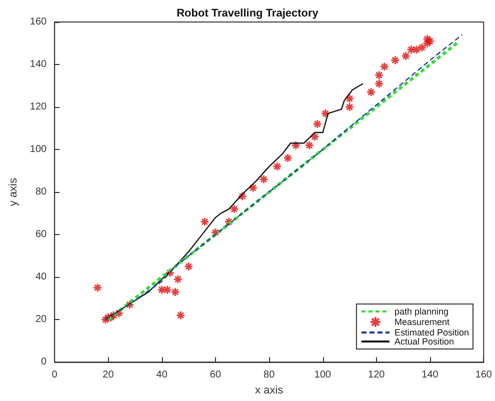 This screenshot has width=495, height=401. Describe the element at coordinates (44, 362) in the screenshot. I see `y-tick-label: 0` at that location.